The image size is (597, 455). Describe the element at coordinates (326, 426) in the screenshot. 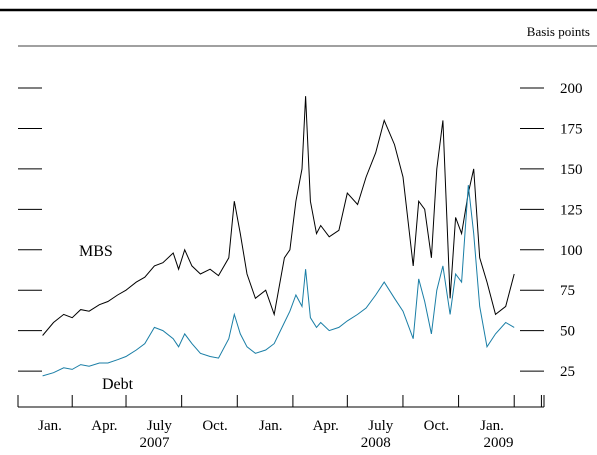

I see `x-tick-label-5: Apr.` at that location.